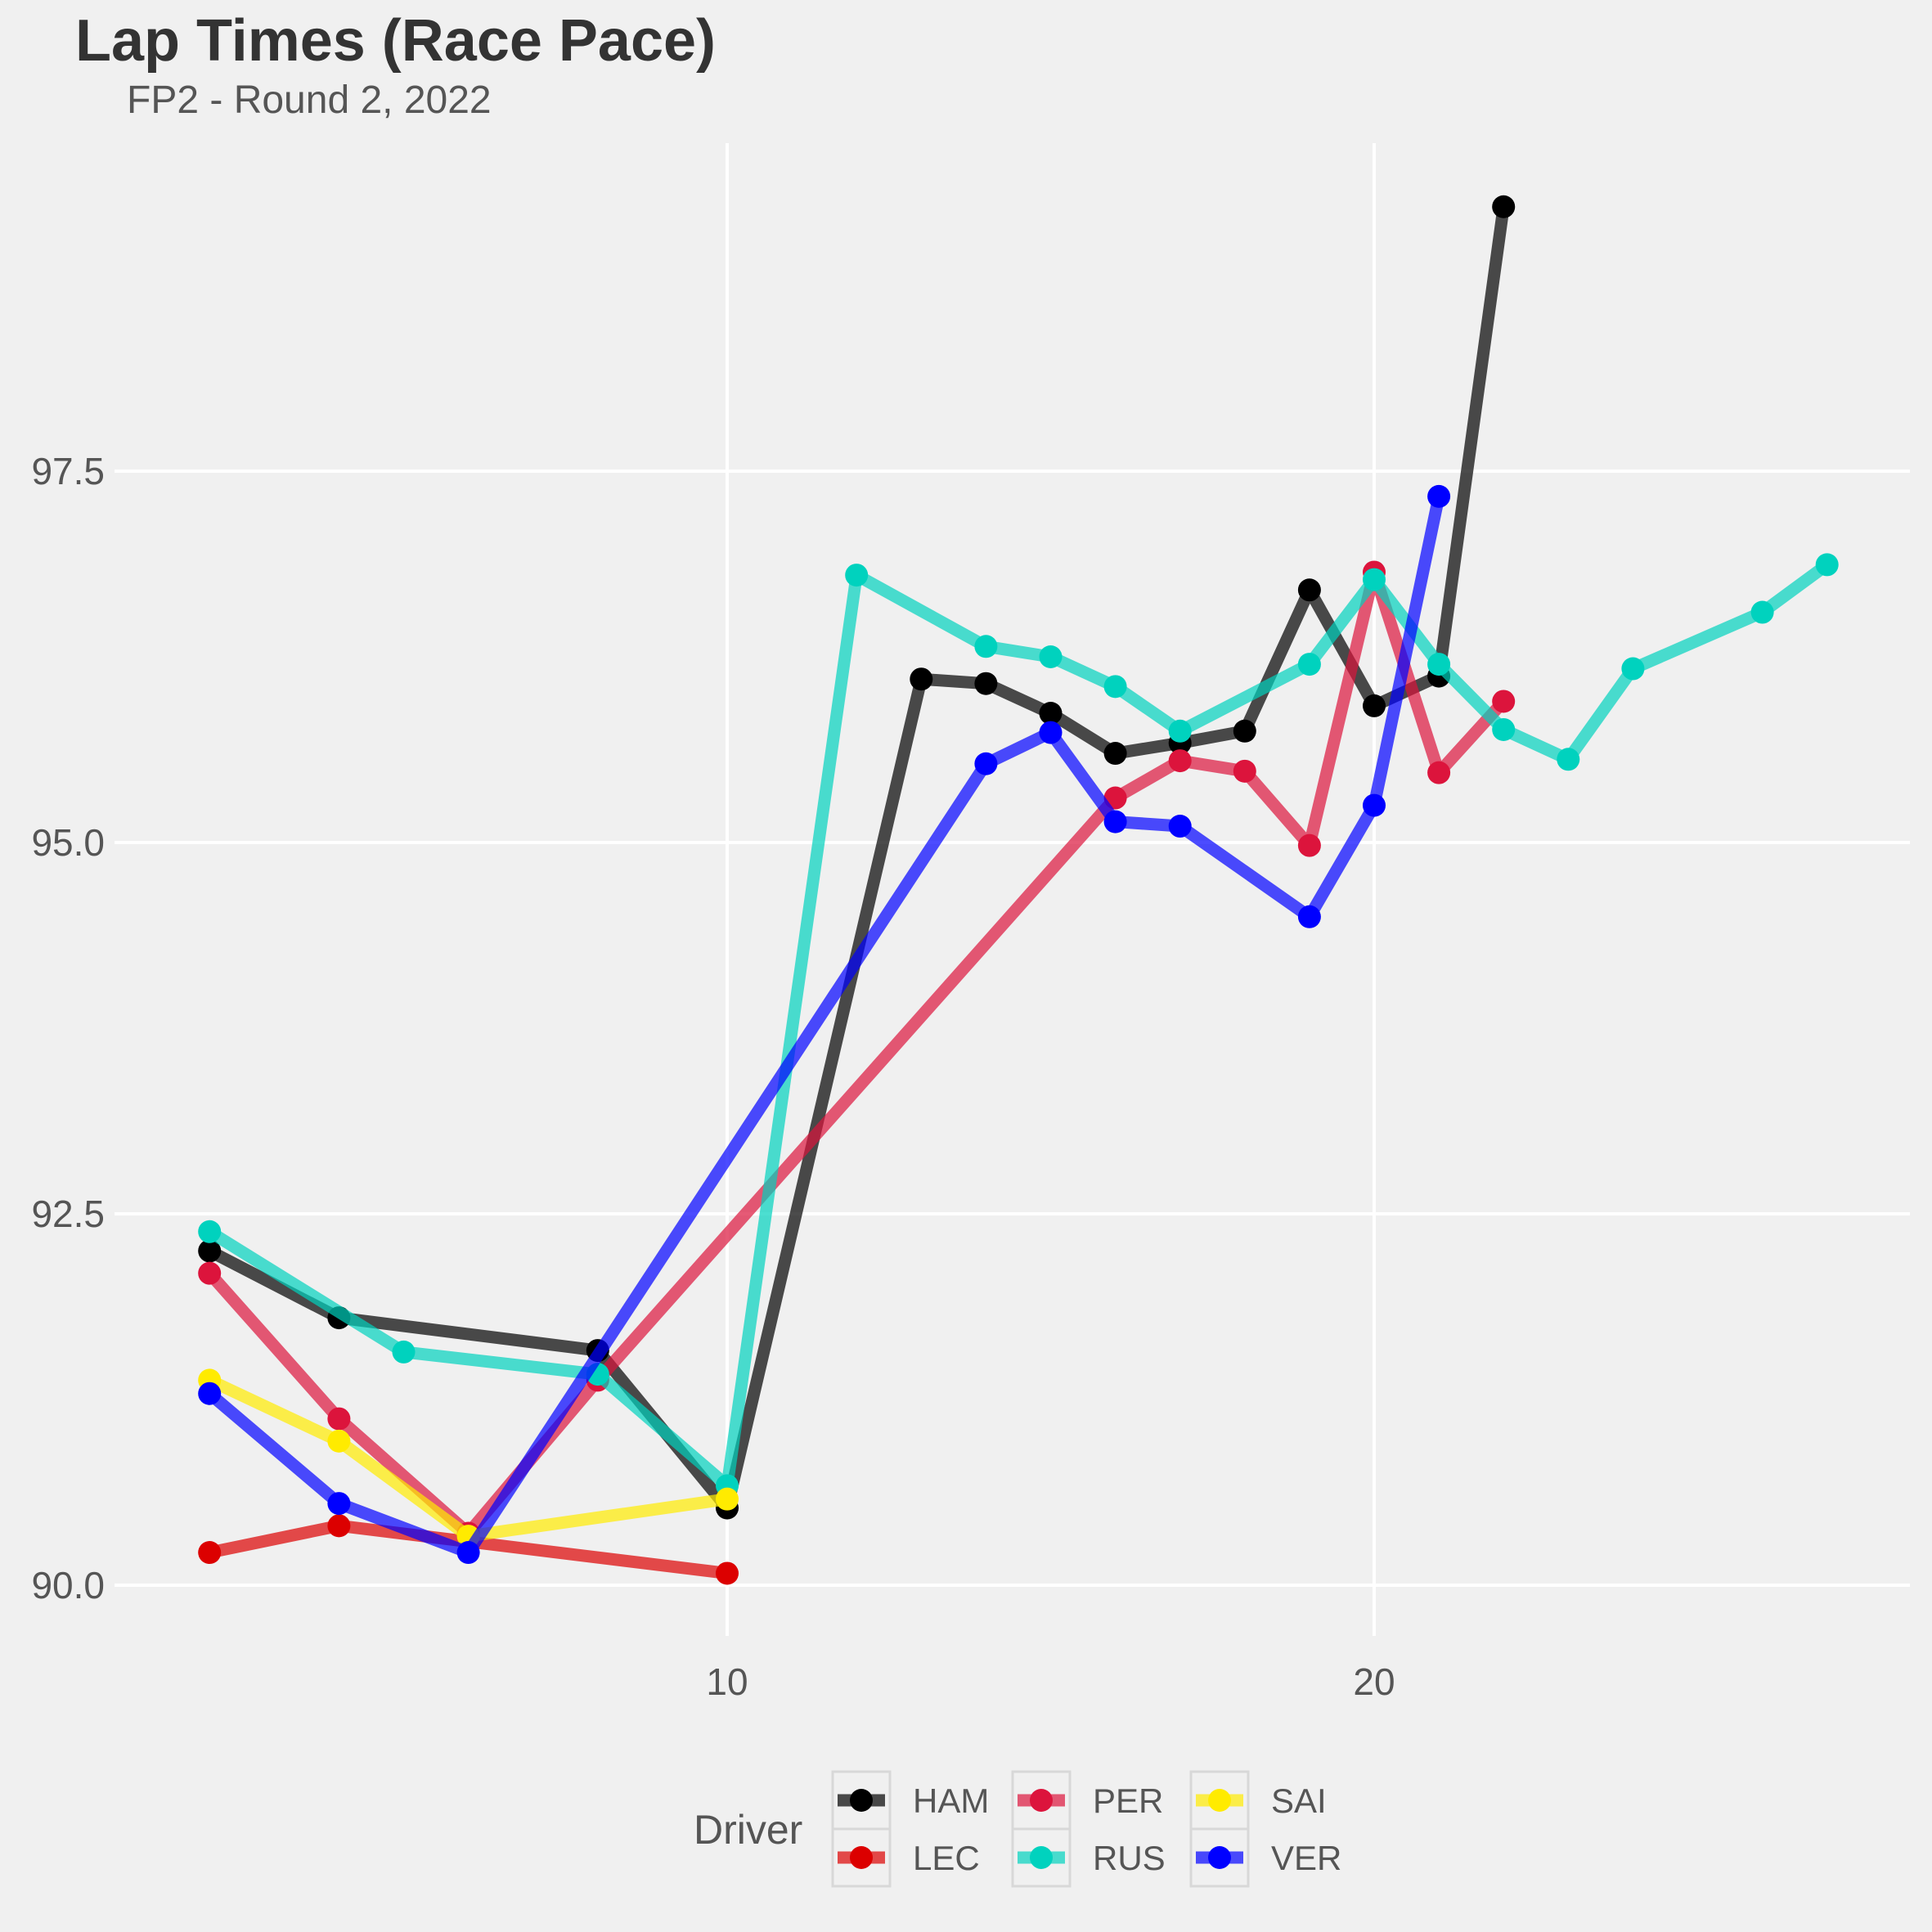 The image size is (1932, 1932). Describe the element at coordinates (1299, 1801) in the screenshot. I see `legend-label-sai: SAI` at that location.